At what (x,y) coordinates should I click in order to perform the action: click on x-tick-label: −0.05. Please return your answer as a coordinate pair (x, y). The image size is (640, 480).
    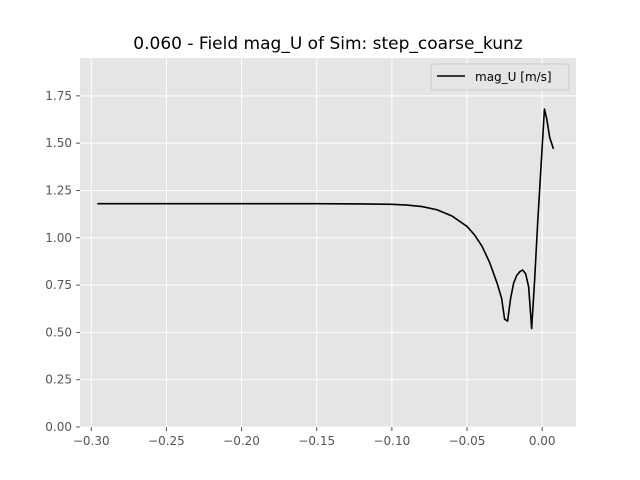
    Looking at the image, I should click on (467, 441).